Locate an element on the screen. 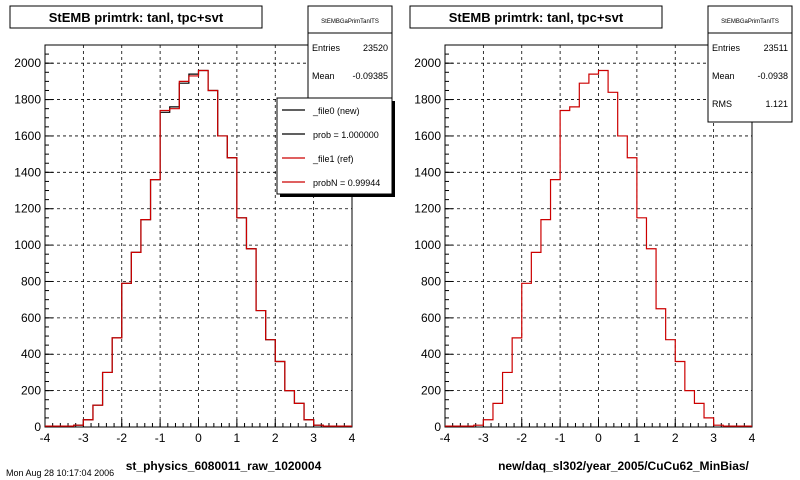 Image resolution: width=800 pixels, height=480 pixels. legend-label: _file0 (new) is located at coordinates (336, 111).